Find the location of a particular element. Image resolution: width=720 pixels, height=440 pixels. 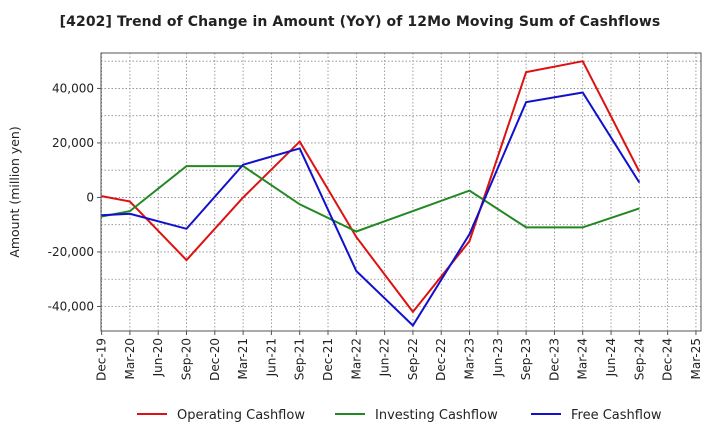

legend-label: Investing Cashflow is located at coordinates (436, 415).